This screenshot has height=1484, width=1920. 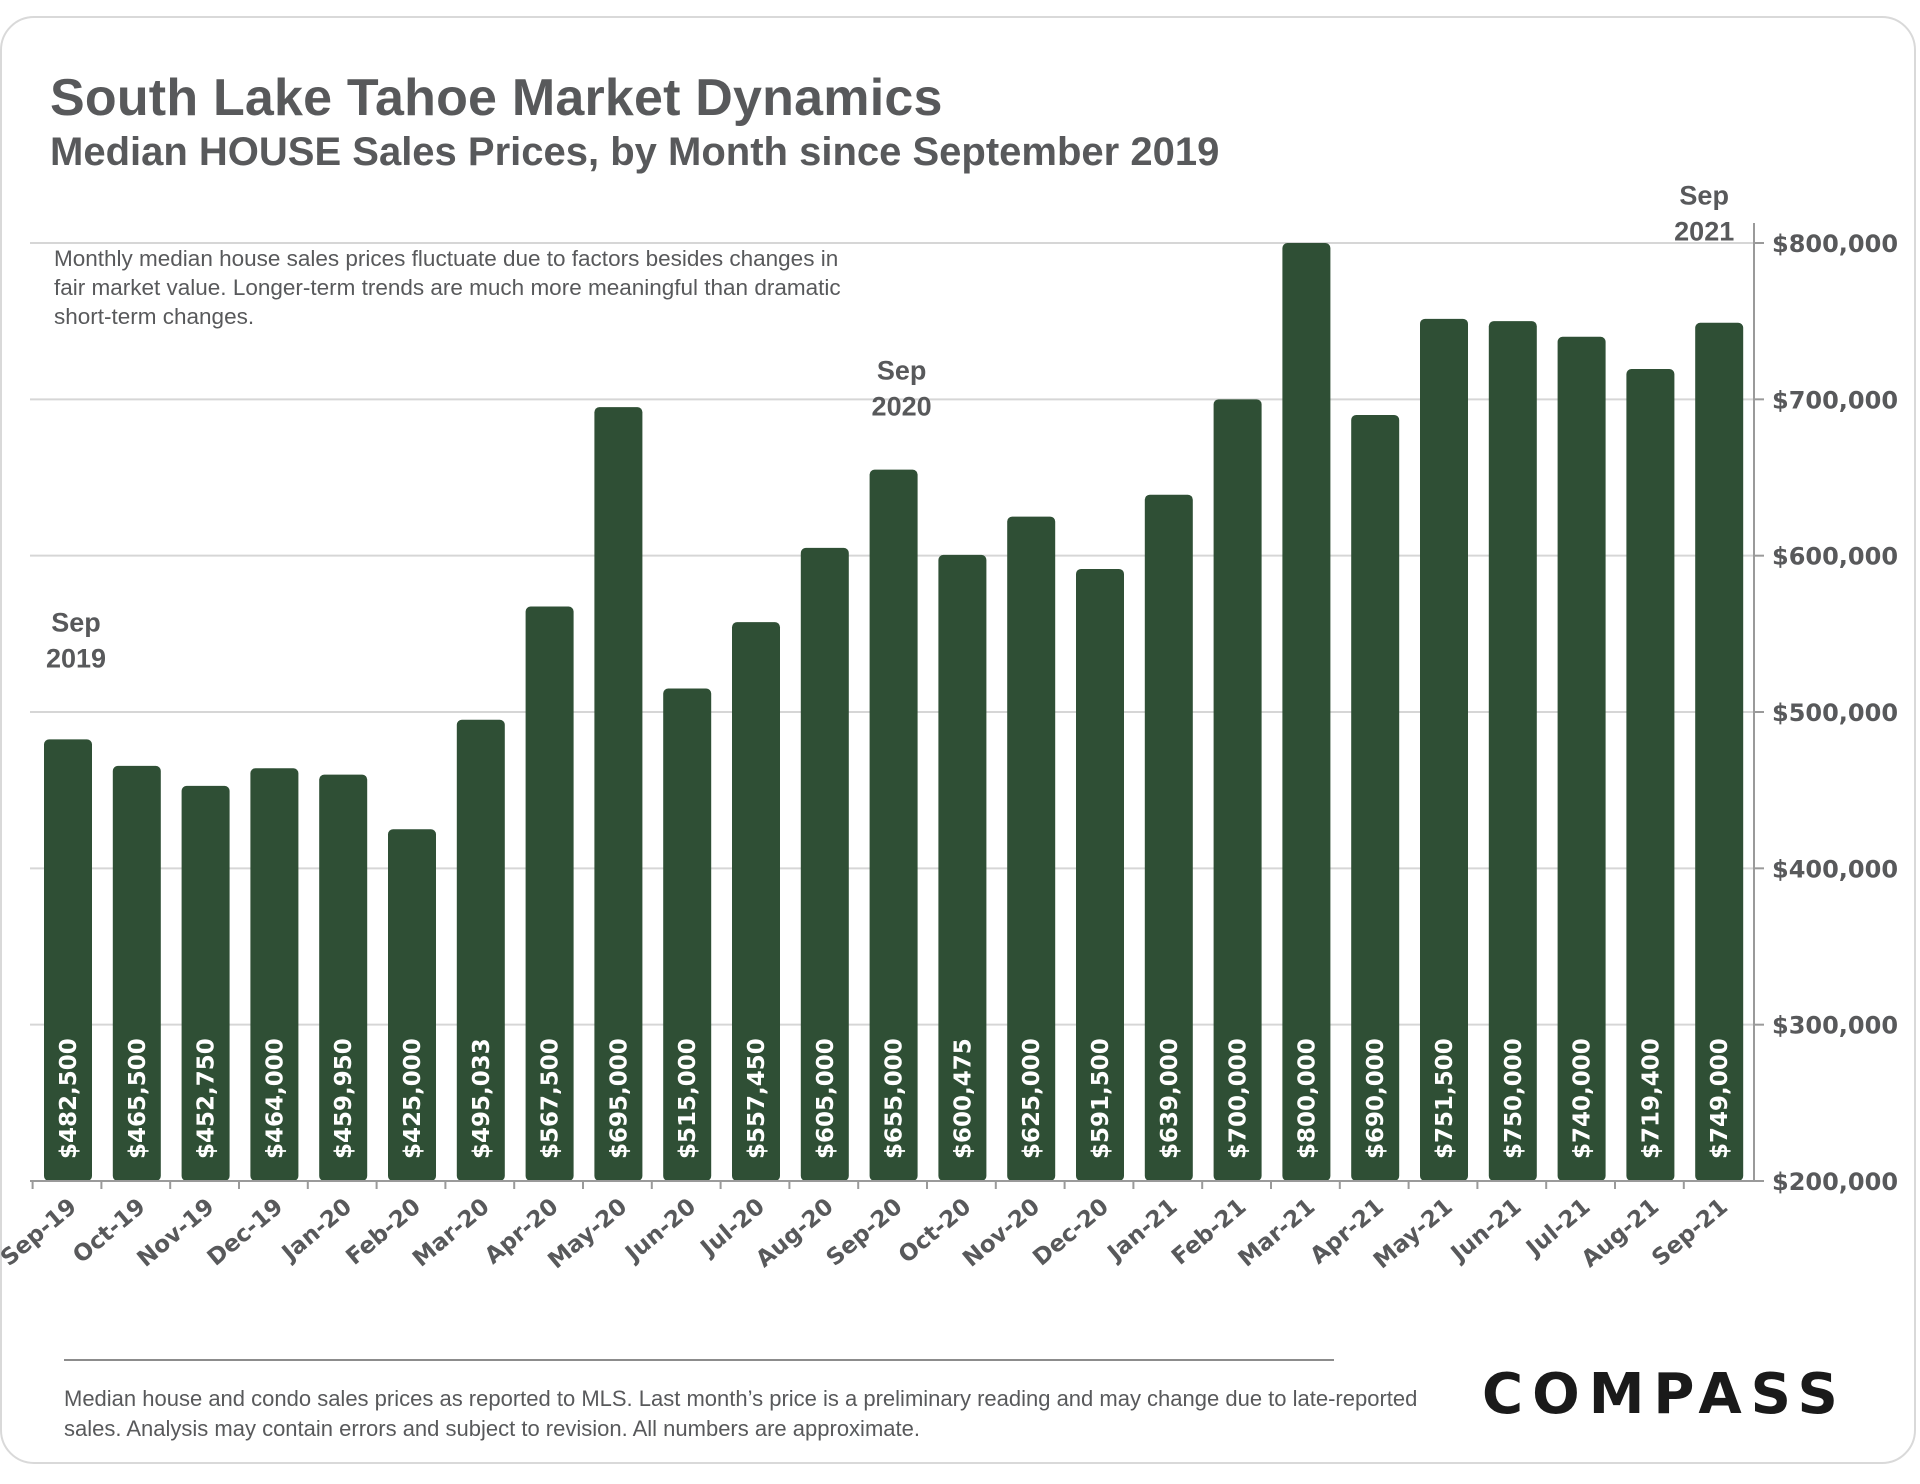 What do you see at coordinates (1032, 1098) in the screenshot?
I see `bar-value-label: $625,000` at bounding box center [1032, 1098].